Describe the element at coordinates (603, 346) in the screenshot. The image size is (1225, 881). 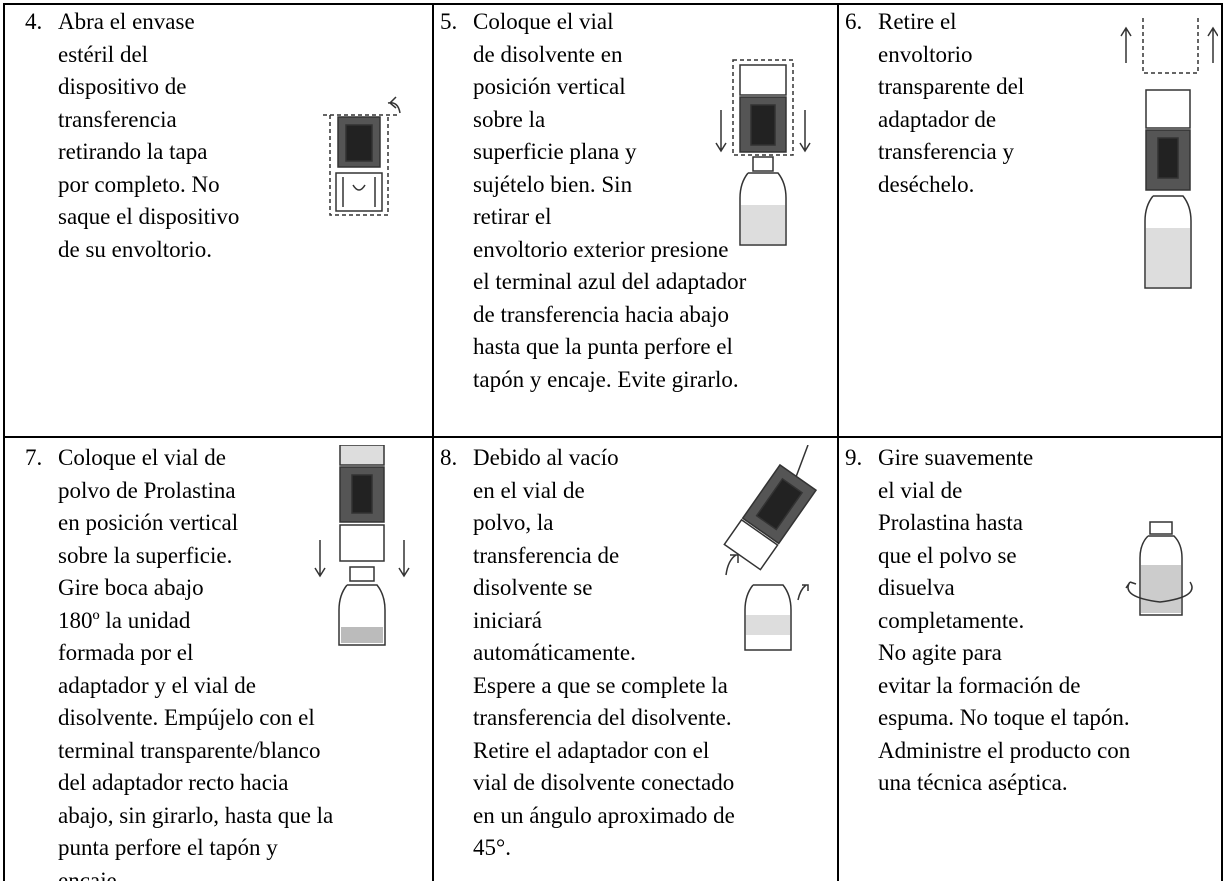
I see `step-text: hasta que la punta perfore el` at that location.